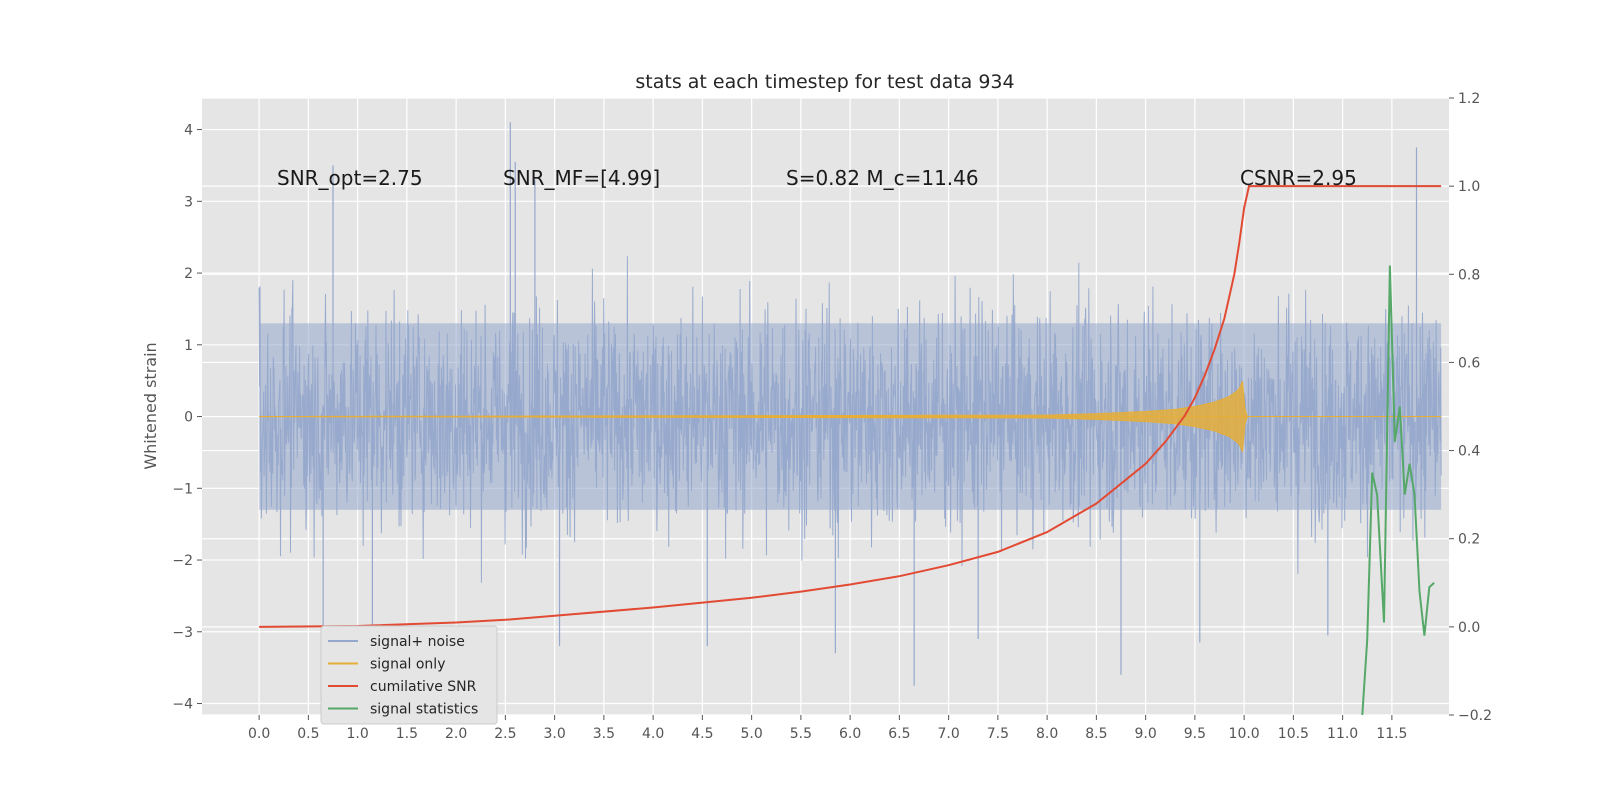 This screenshot has height=800, width=1600. Describe the element at coordinates (1469, 363) in the screenshot. I see `y2-tick-label-4: 0.6` at that location.